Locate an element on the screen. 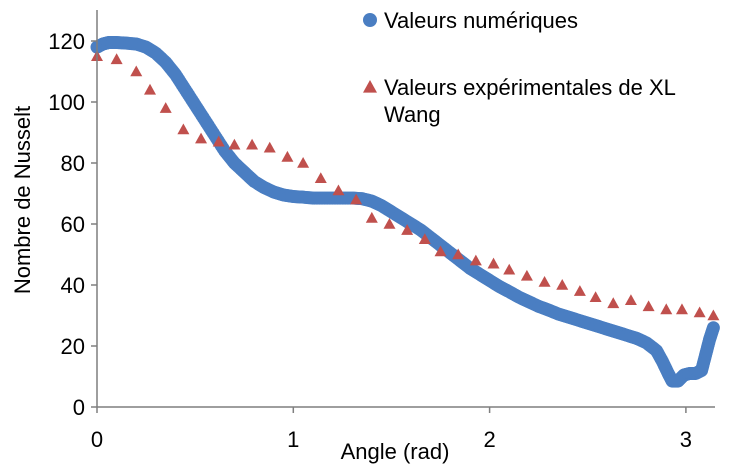 This screenshot has height=466, width=729. x-tick-label: 0 is located at coordinates (97, 439).